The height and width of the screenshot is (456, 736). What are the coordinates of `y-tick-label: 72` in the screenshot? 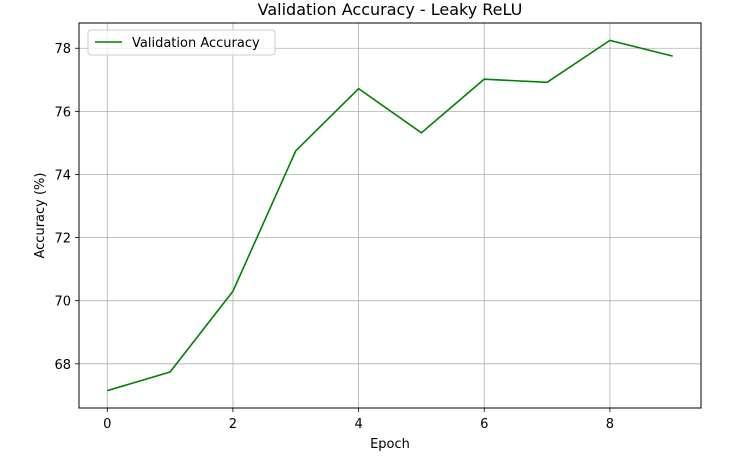 It's located at (62, 239).